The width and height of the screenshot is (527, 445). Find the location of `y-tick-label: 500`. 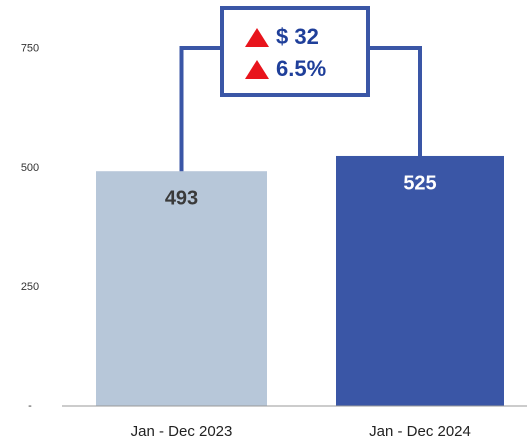

y-tick-label: 500 is located at coordinates (30, 168).